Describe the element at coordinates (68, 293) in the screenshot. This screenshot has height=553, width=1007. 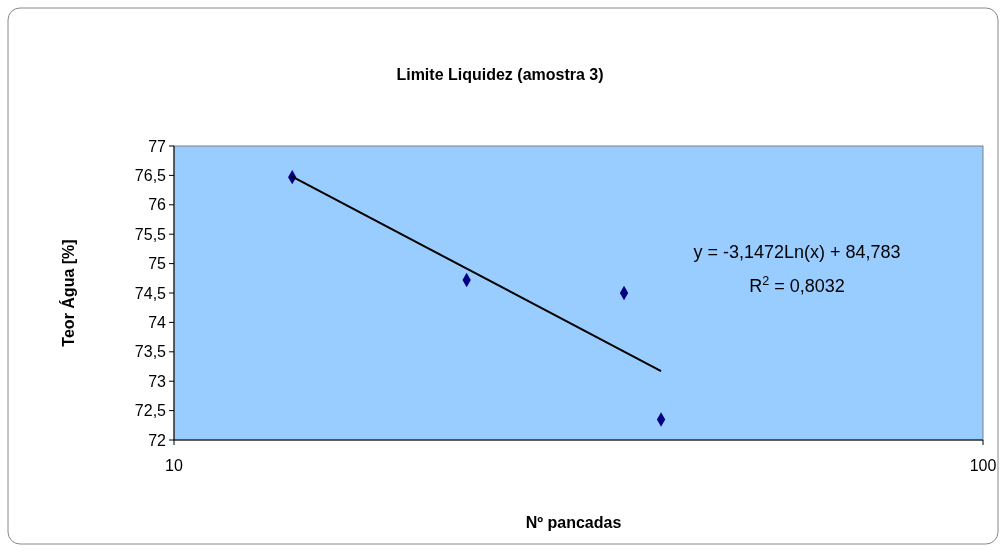
I see `y-axis-title: Teor Água [%]` at that location.